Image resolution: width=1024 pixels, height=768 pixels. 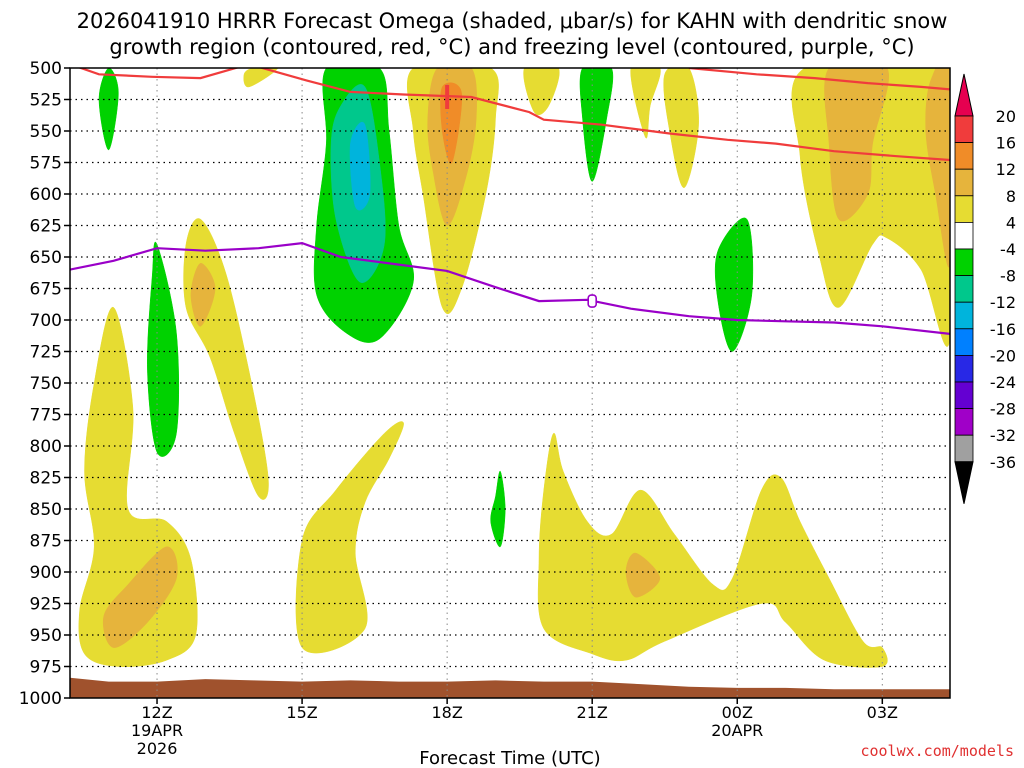 I want to click on y-tick-label: 500, so click(x=46, y=69).